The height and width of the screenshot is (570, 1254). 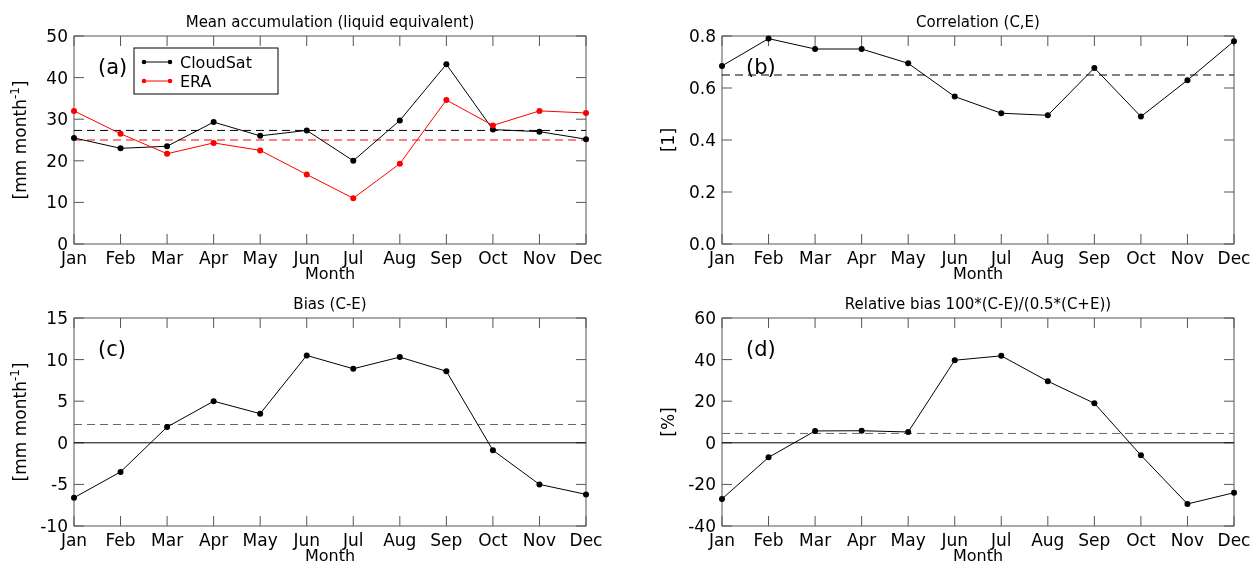 What do you see at coordinates (57, 119) in the screenshot?
I see `y-tick-label: 30` at bounding box center [57, 119].